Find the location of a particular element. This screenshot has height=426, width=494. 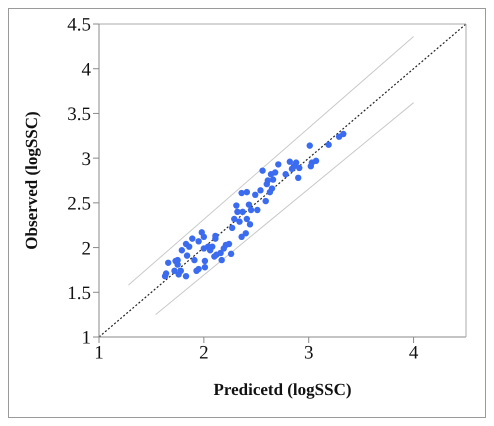

y-tick-label: 2.5 is located at coordinates (79, 204).